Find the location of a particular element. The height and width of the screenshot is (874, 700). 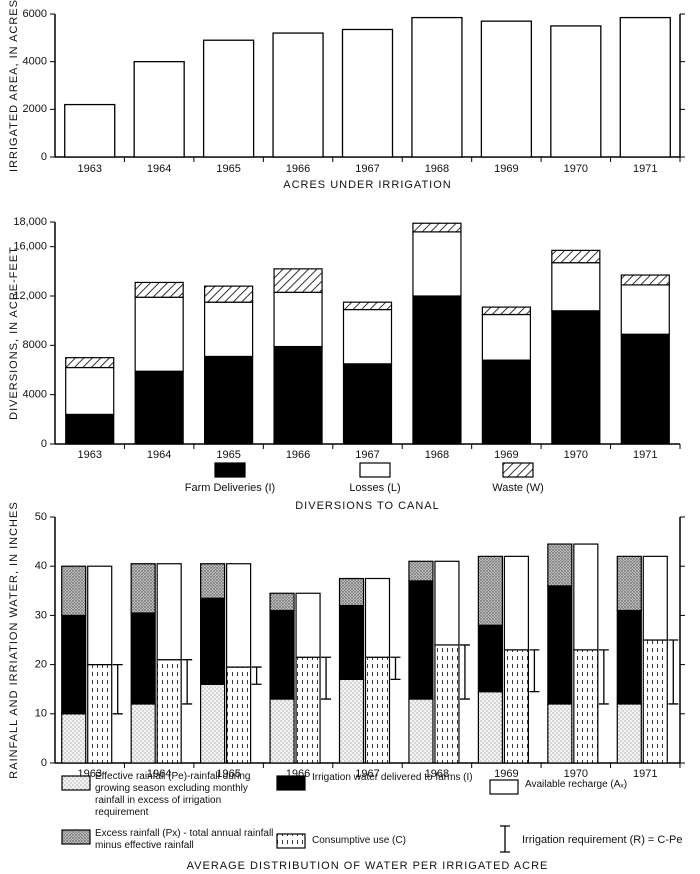

y-tick-label: 12,000 is located at coordinates (30, 296).